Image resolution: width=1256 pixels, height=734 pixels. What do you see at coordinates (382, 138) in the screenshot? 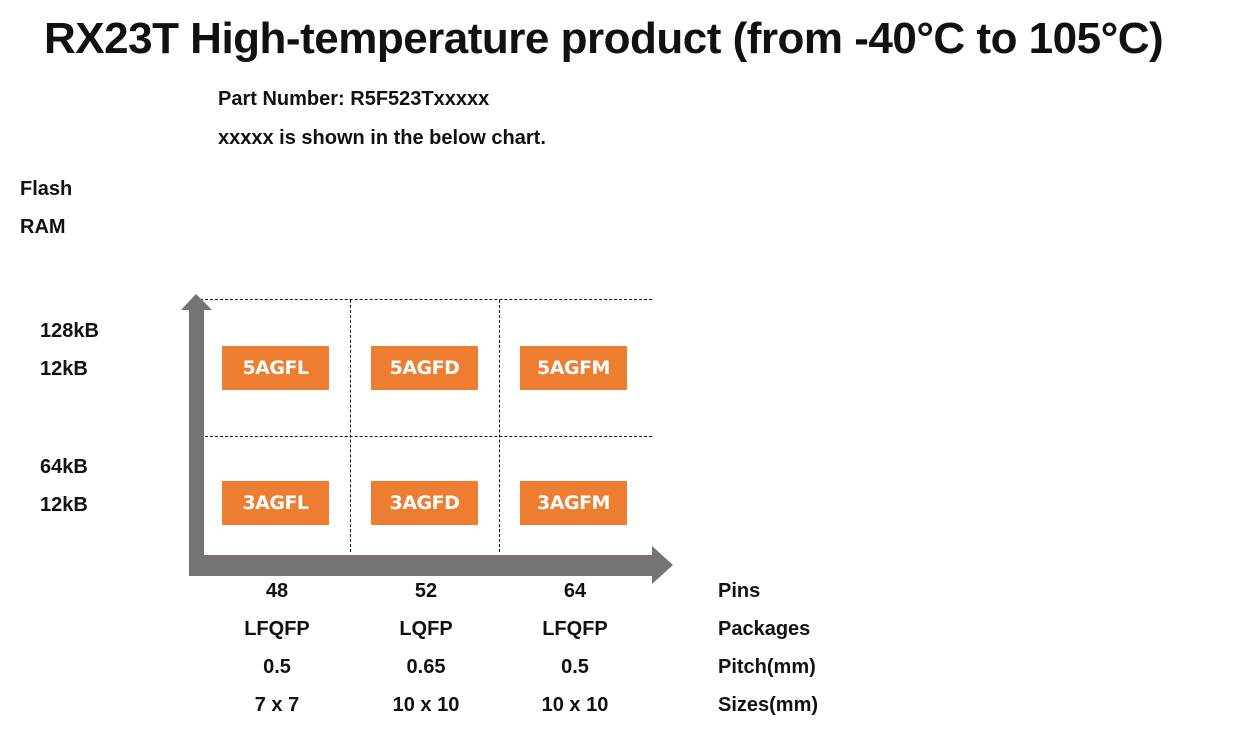
I see `chart-note: xxxxx is shown in the below chart.` at bounding box center [382, 138].